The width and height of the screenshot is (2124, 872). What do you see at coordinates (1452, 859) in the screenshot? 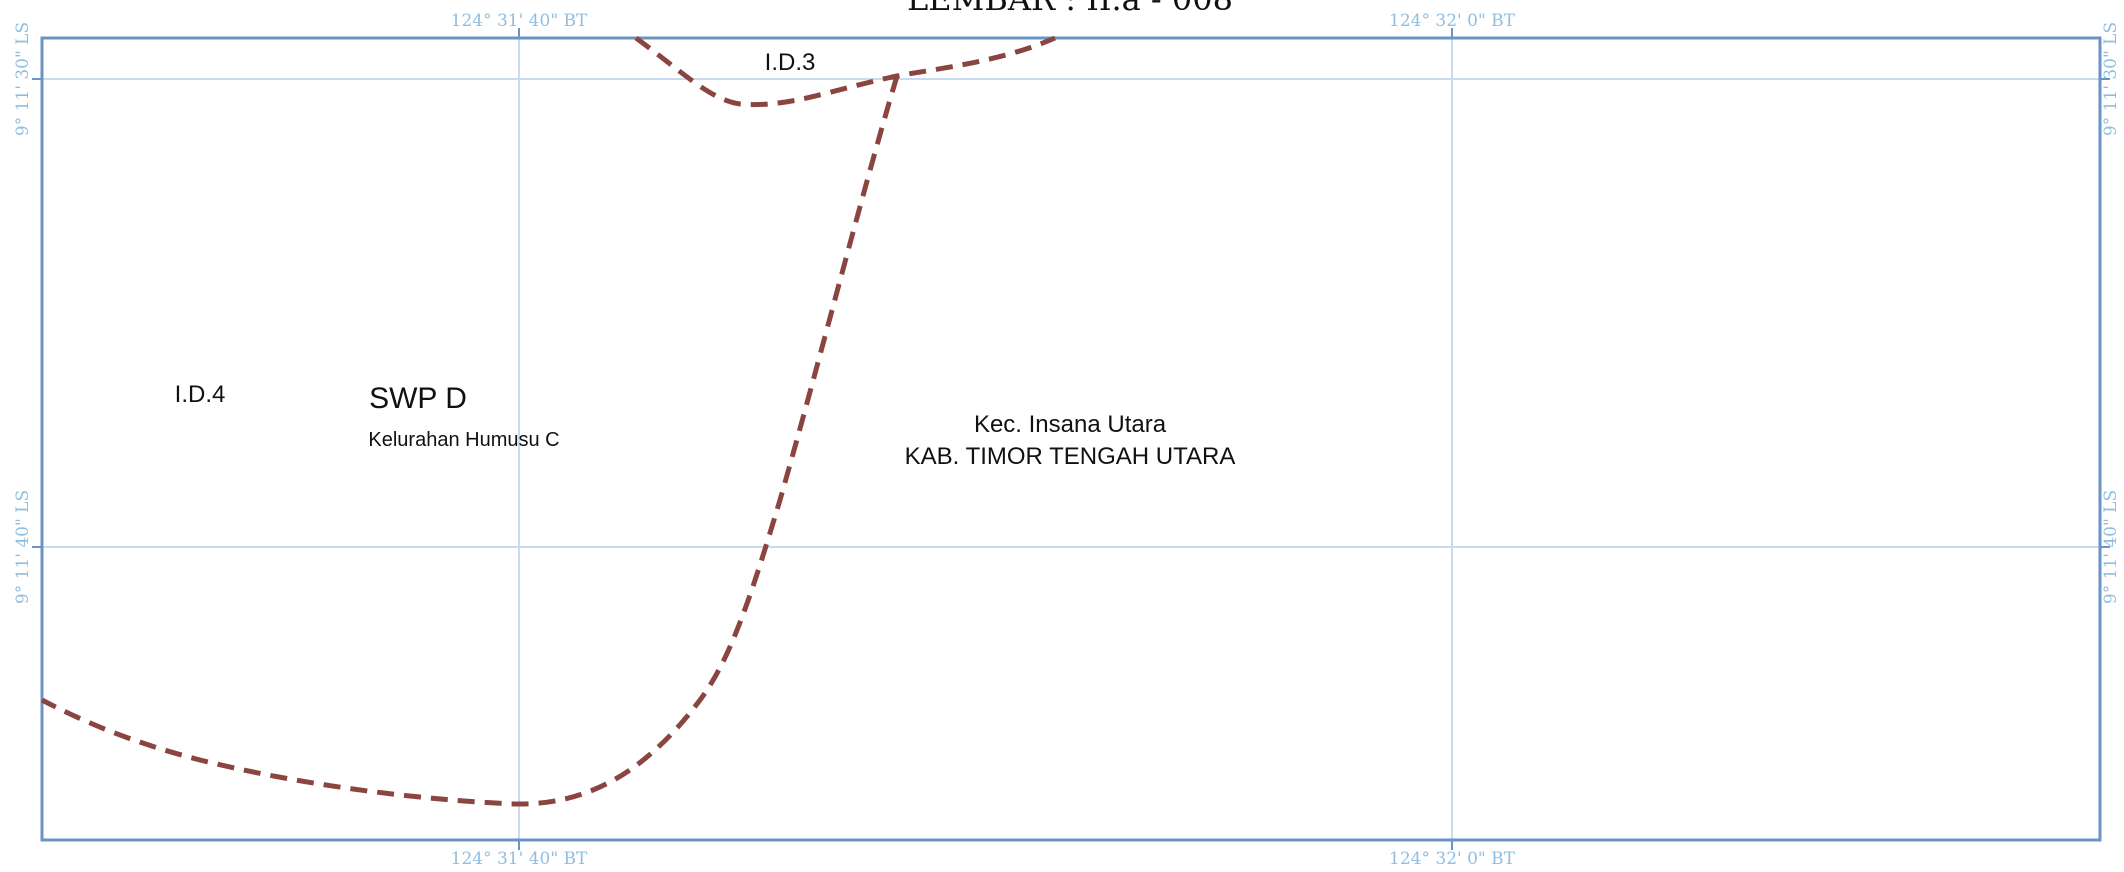
I see `lon-label-bottom-2: 124° 32' 0" BT` at bounding box center [1452, 859].